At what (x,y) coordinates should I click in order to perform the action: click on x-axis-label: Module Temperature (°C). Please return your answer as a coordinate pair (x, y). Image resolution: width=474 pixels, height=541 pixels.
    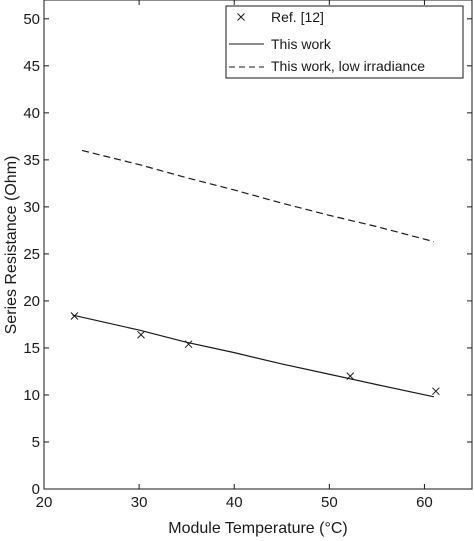
    Looking at the image, I should click on (258, 528).